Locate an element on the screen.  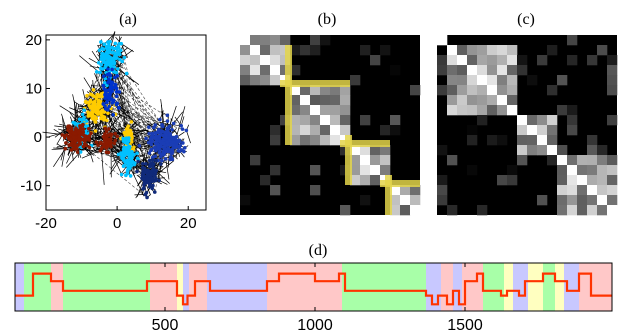
highlight-band is located at coordinates (388, 195).